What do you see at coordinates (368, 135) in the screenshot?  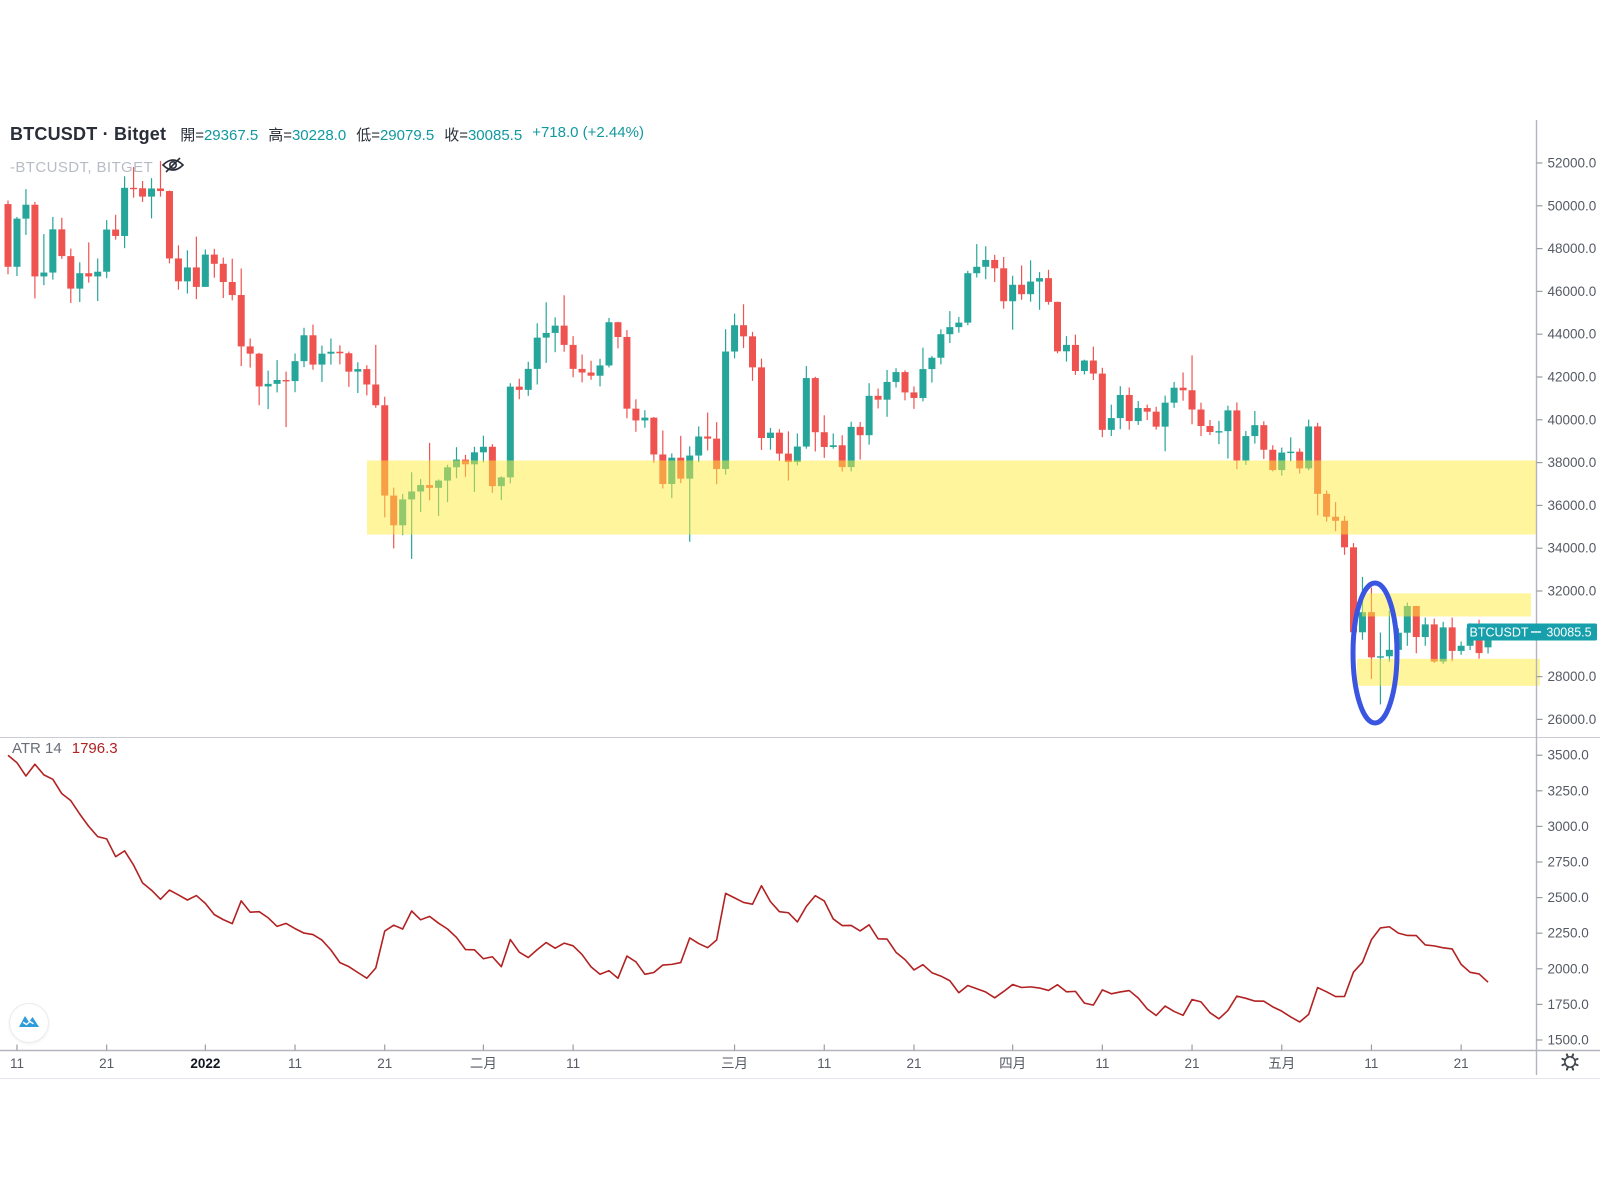 I see `low-label: 低=` at bounding box center [368, 135].